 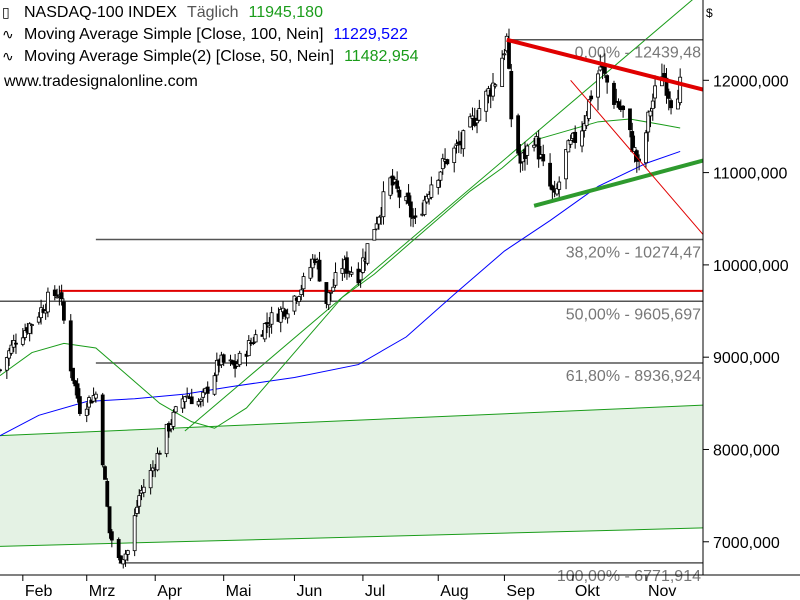 I want to click on support-trendline, so click(x=618, y=183).